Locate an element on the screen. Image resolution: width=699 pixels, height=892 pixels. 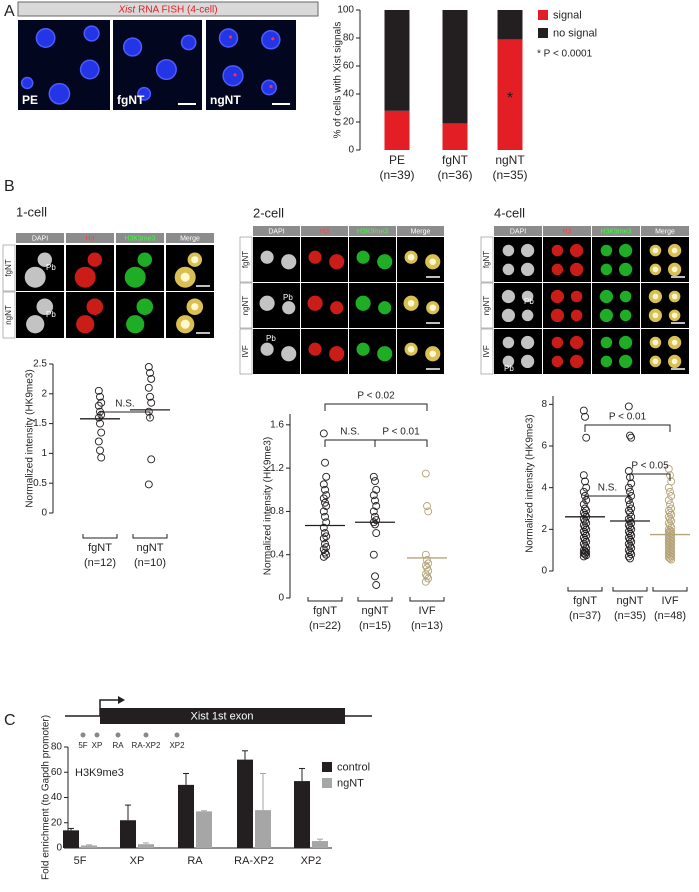
y-axis-label: Normalized intensity (HK9me3) is located at coordinates (530, 483).